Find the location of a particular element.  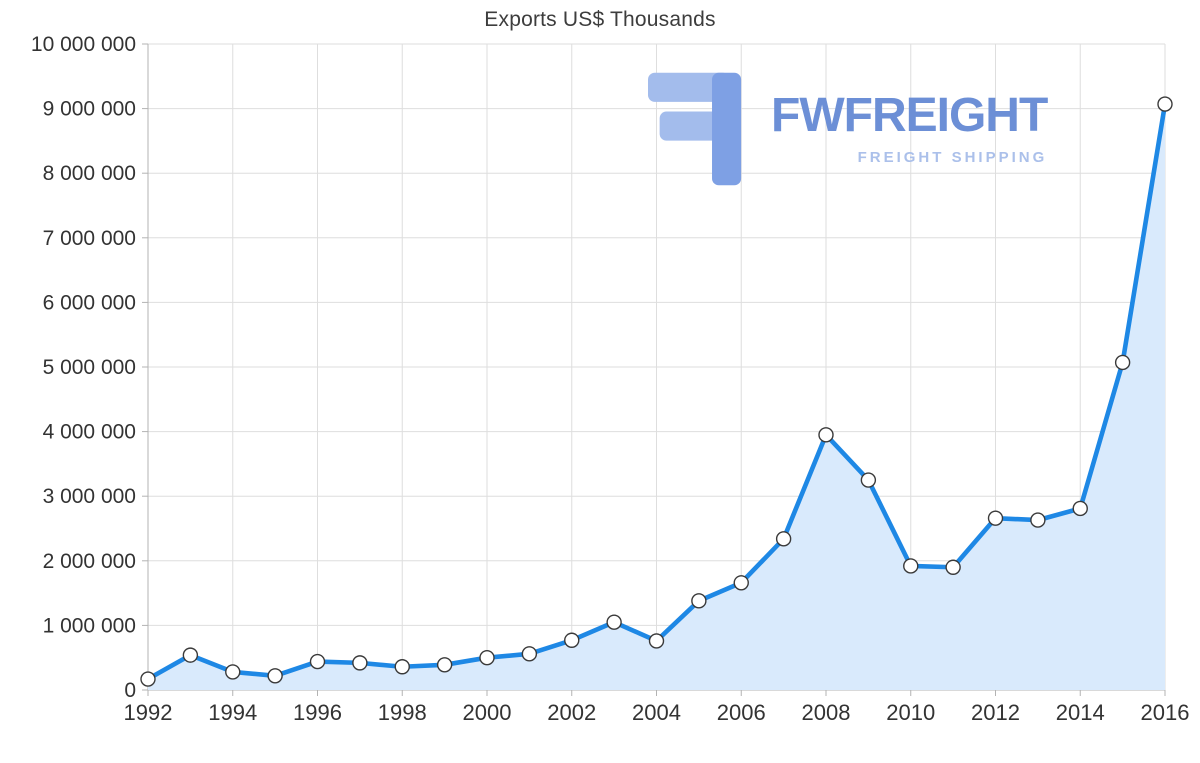

y-tick-label: 10 000 000 is located at coordinates (83, 44).